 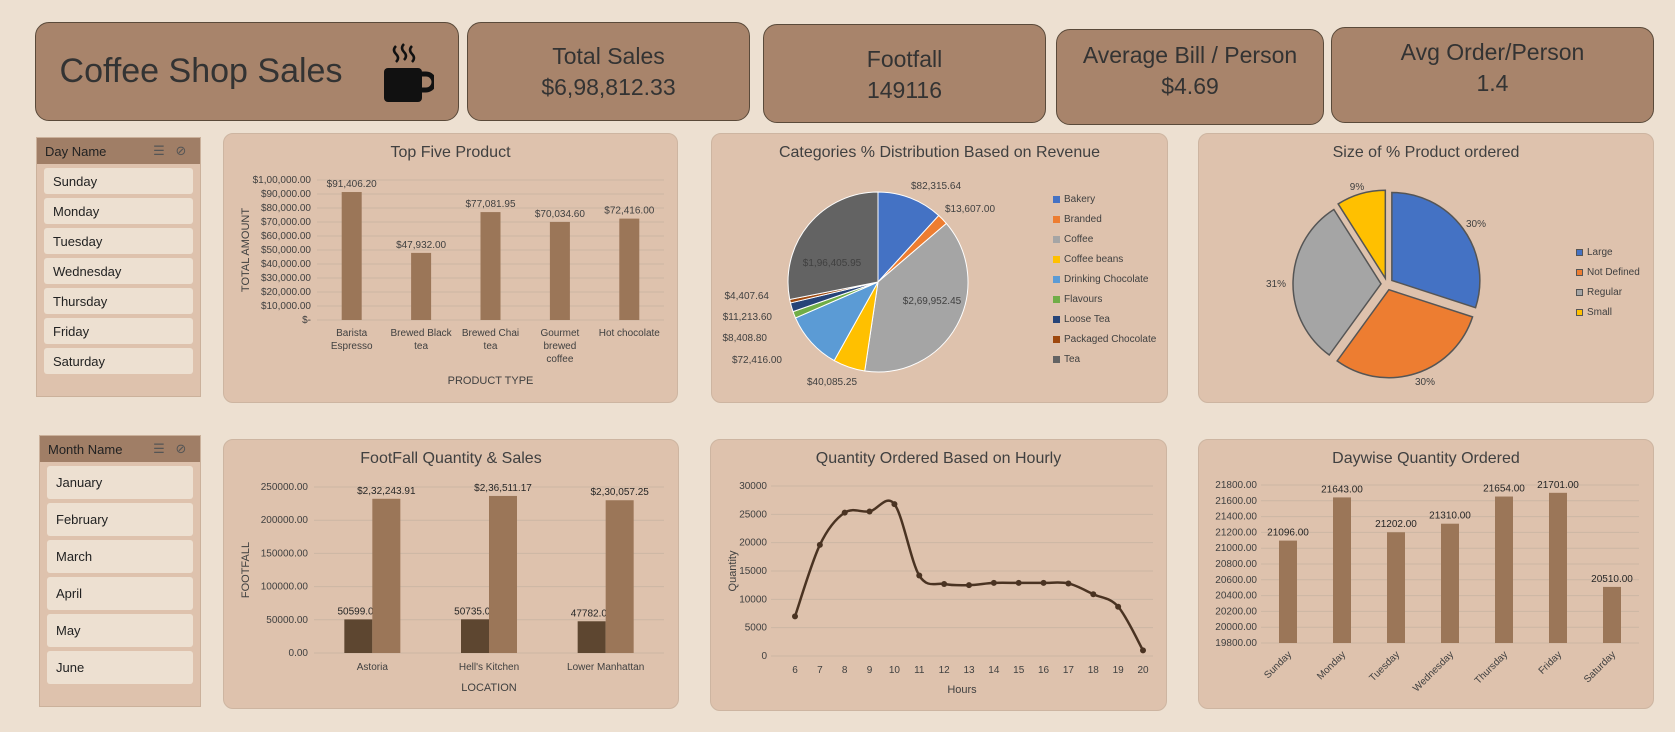 What do you see at coordinates (1236, 611) in the screenshot?
I see `y-tick-label: 20200.00` at bounding box center [1236, 611].